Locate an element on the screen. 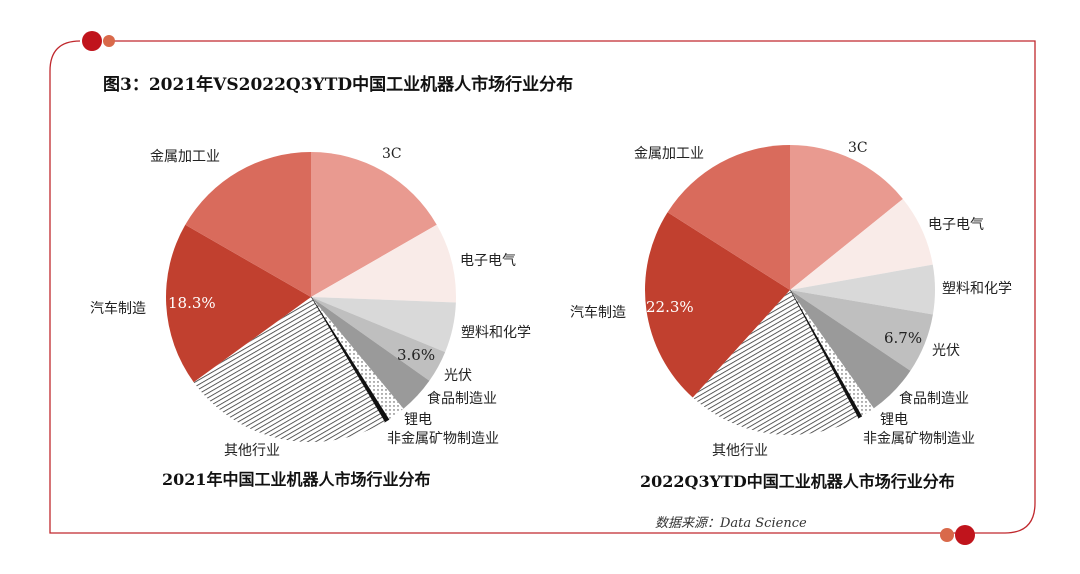 The width and height of the screenshot is (1080, 574). source-note: 数据来源：Data Science is located at coordinates (731, 523).